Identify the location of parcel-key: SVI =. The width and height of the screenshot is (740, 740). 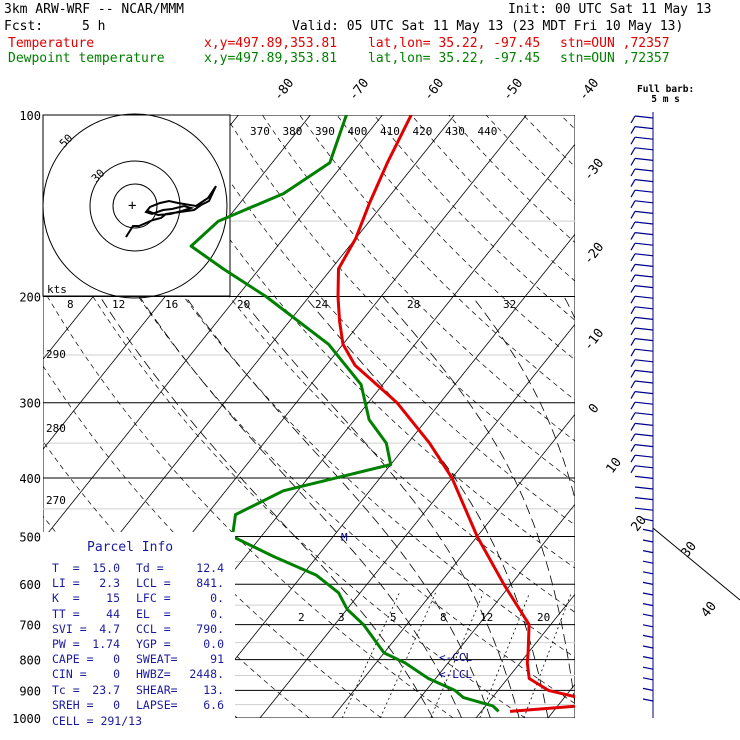
(69, 628).